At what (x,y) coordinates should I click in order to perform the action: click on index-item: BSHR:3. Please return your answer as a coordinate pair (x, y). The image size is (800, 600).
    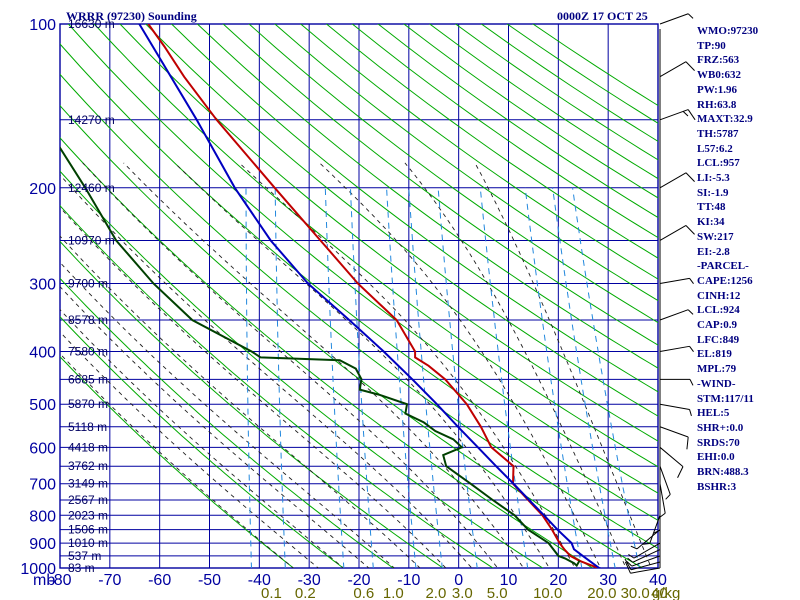
    Looking at the image, I should click on (717, 486).